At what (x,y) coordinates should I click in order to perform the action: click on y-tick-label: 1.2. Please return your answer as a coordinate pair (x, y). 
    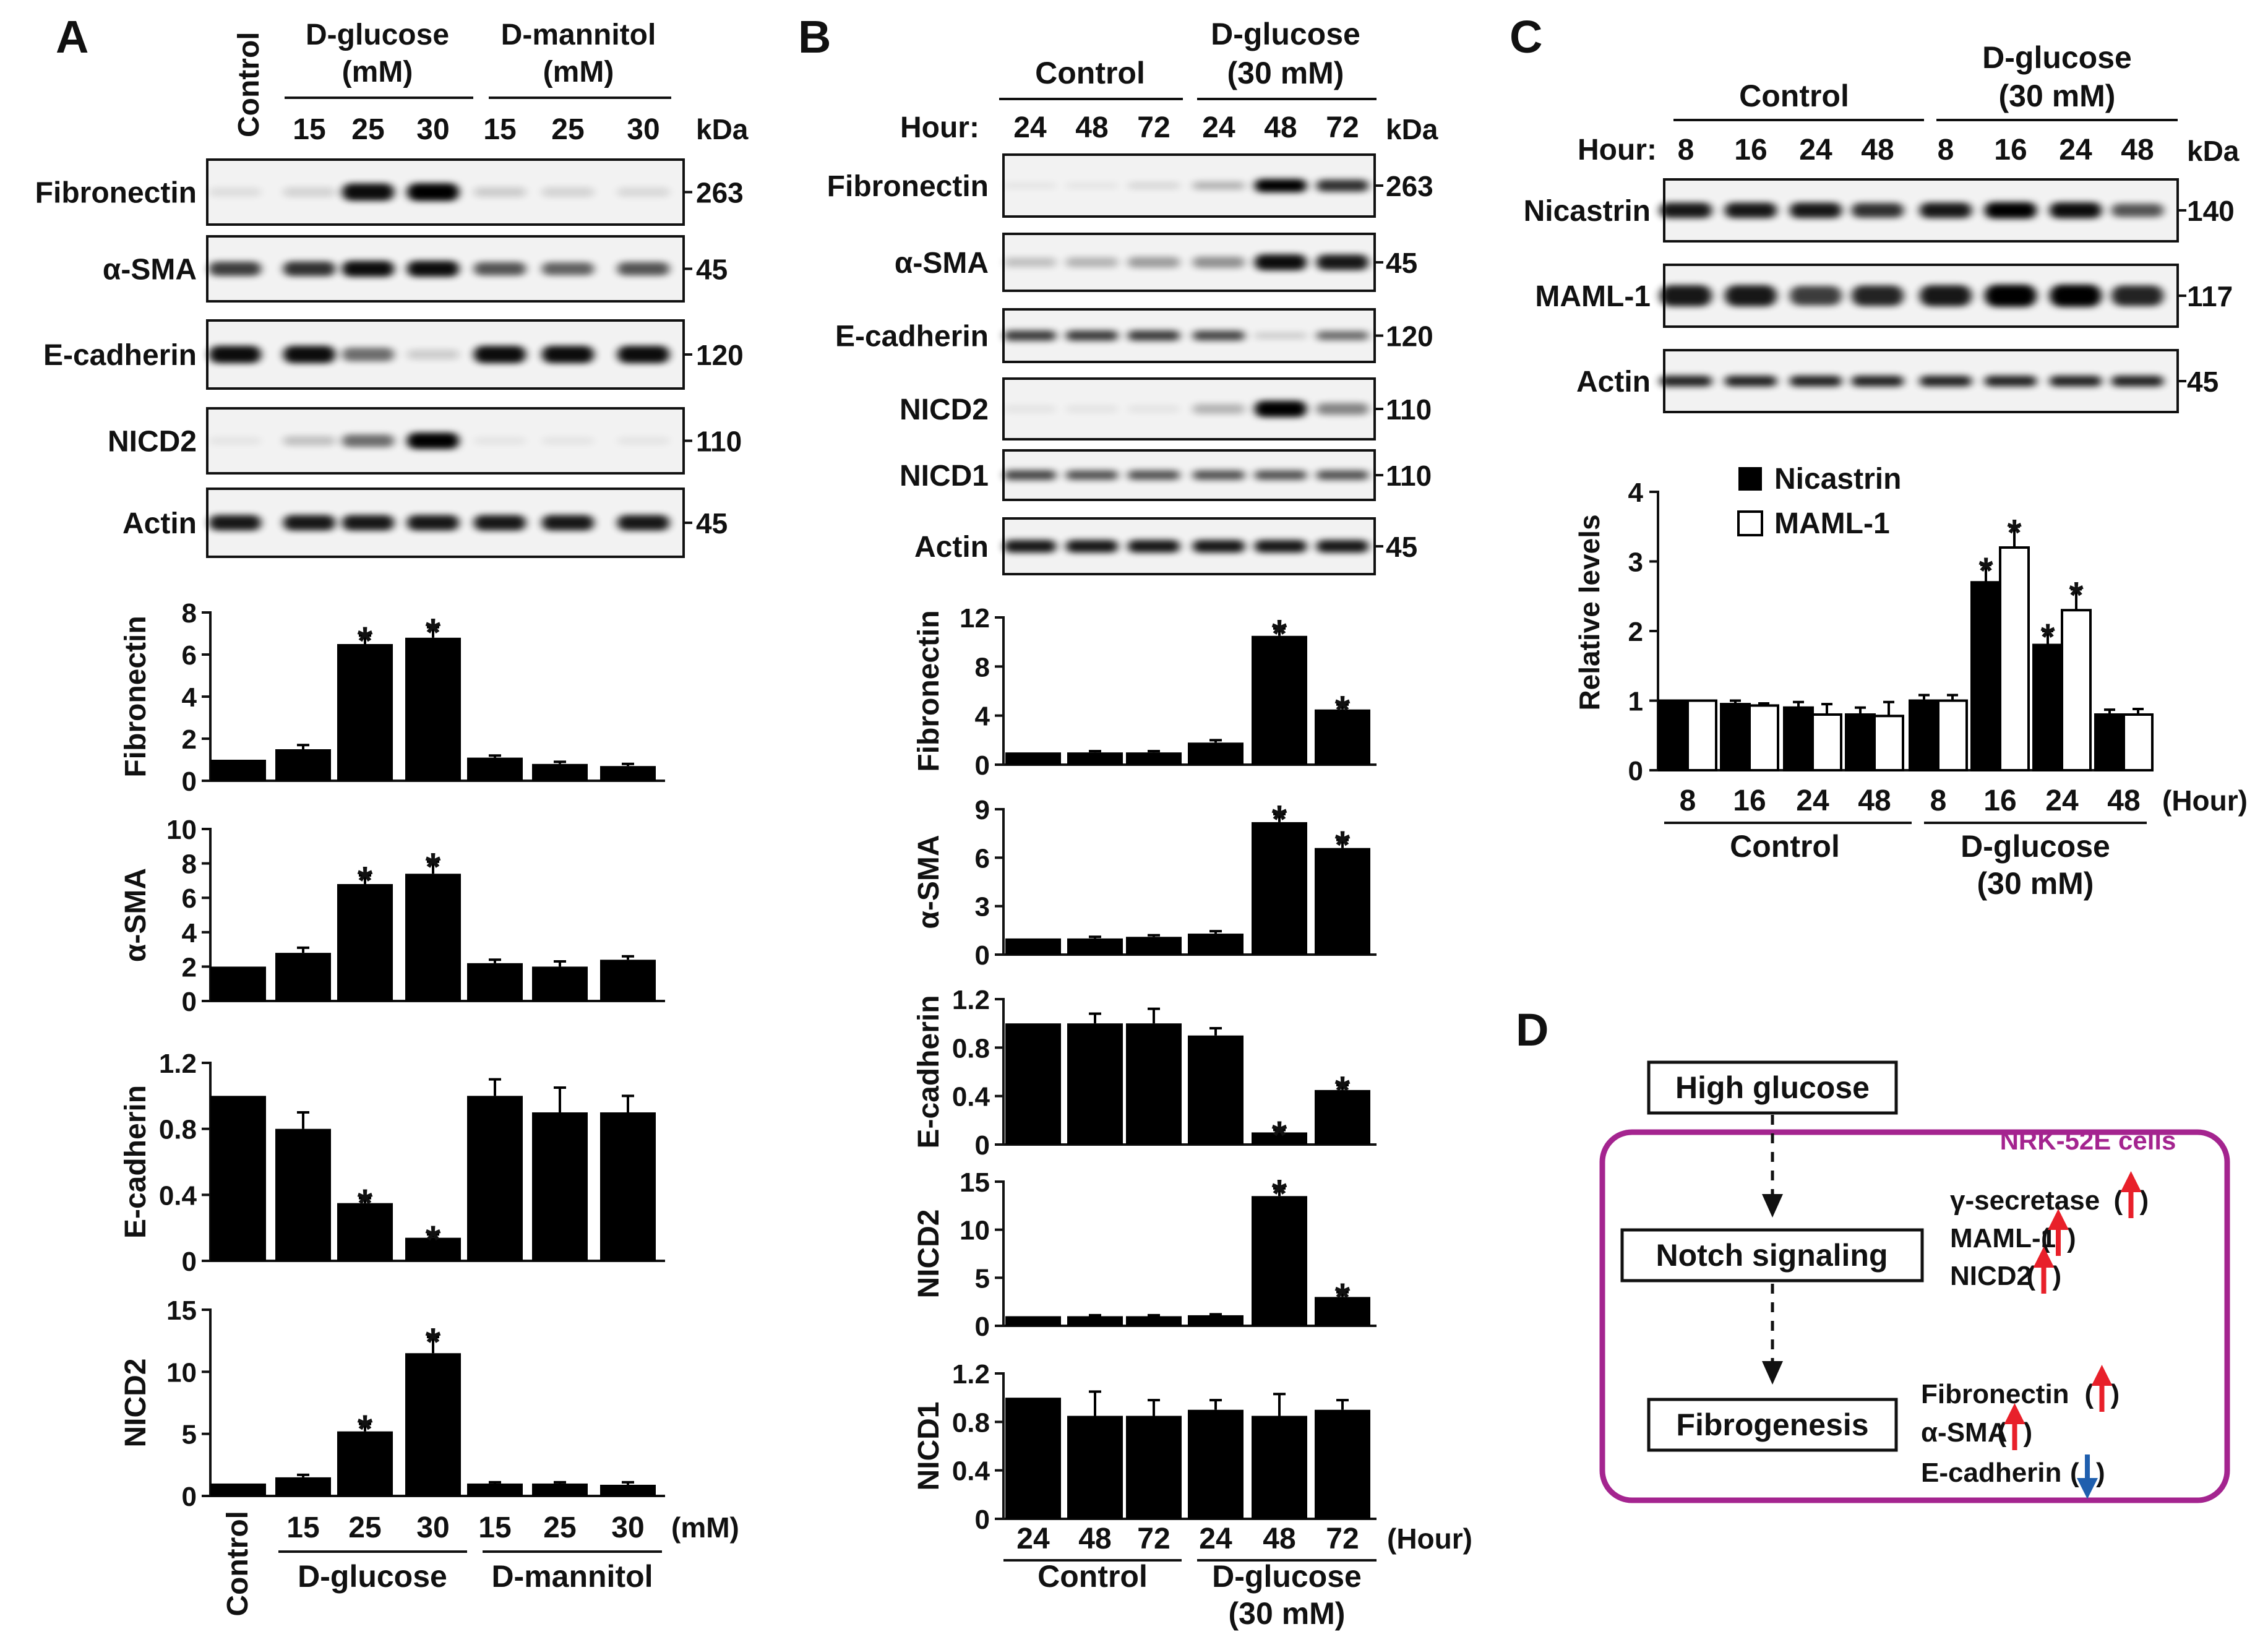
    Looking at the image, I should click on (971, 1000).